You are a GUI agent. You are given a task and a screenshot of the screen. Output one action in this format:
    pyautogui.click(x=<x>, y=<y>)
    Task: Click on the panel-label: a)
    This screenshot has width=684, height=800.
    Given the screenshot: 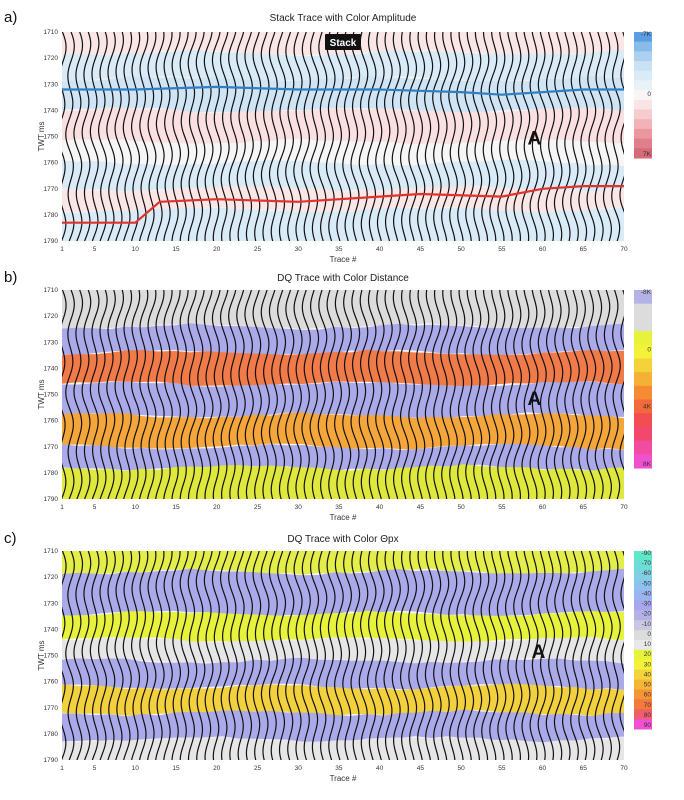 What is the action you would take?
    pyautogui.click(x=10, y=17)
    